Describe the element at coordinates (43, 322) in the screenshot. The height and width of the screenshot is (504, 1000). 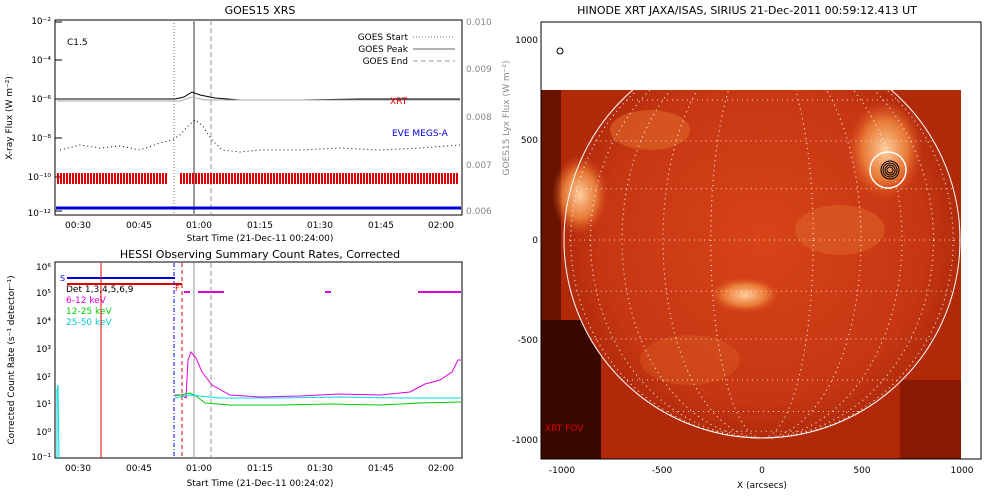
I see `hessi-ytick: 10⁴` at that location.